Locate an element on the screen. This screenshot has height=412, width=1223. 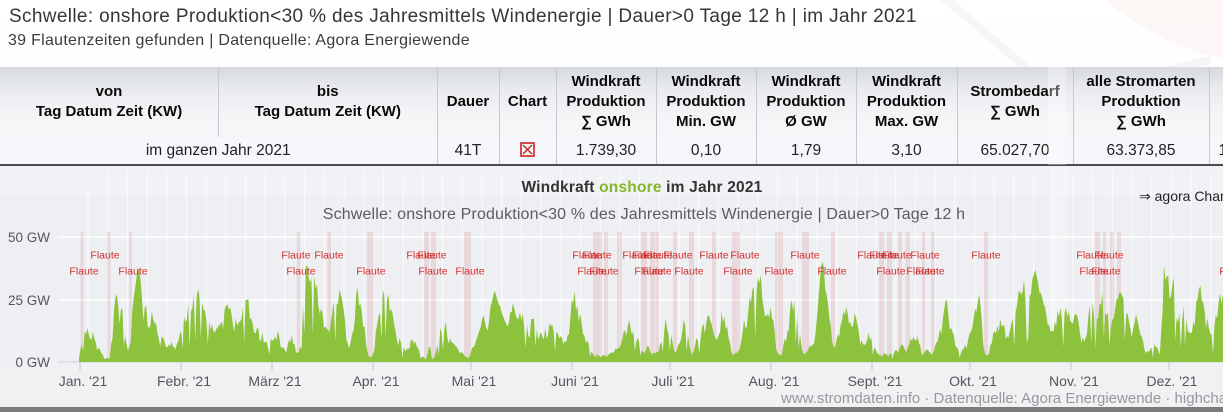
svg-text: Okt. '21 is located at coordinates (973, 381).